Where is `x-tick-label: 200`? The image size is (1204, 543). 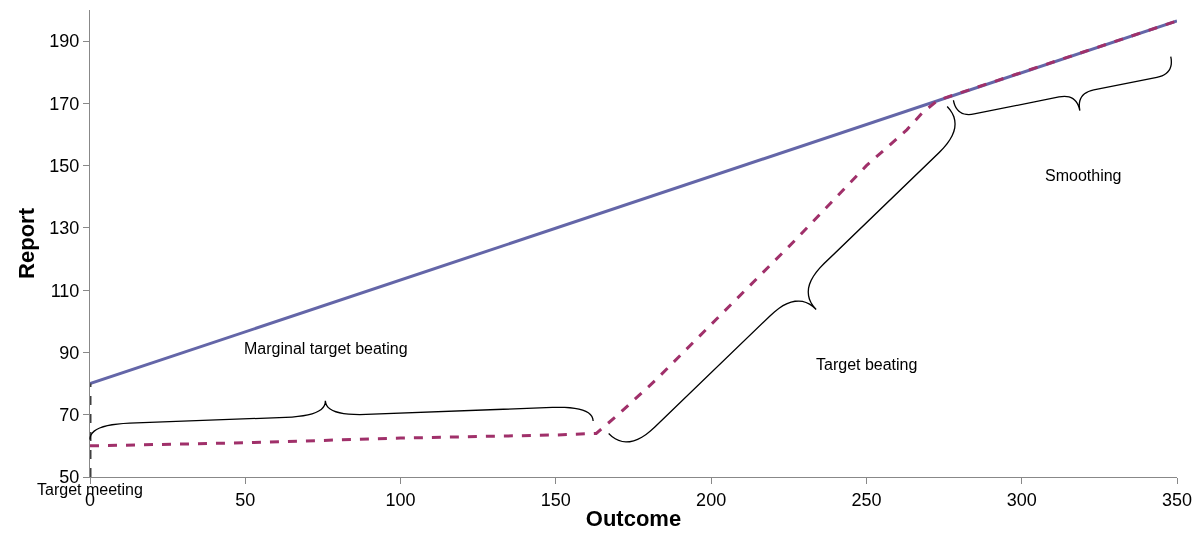
x-tick-label: 200 is located at coordinates (711, 499).